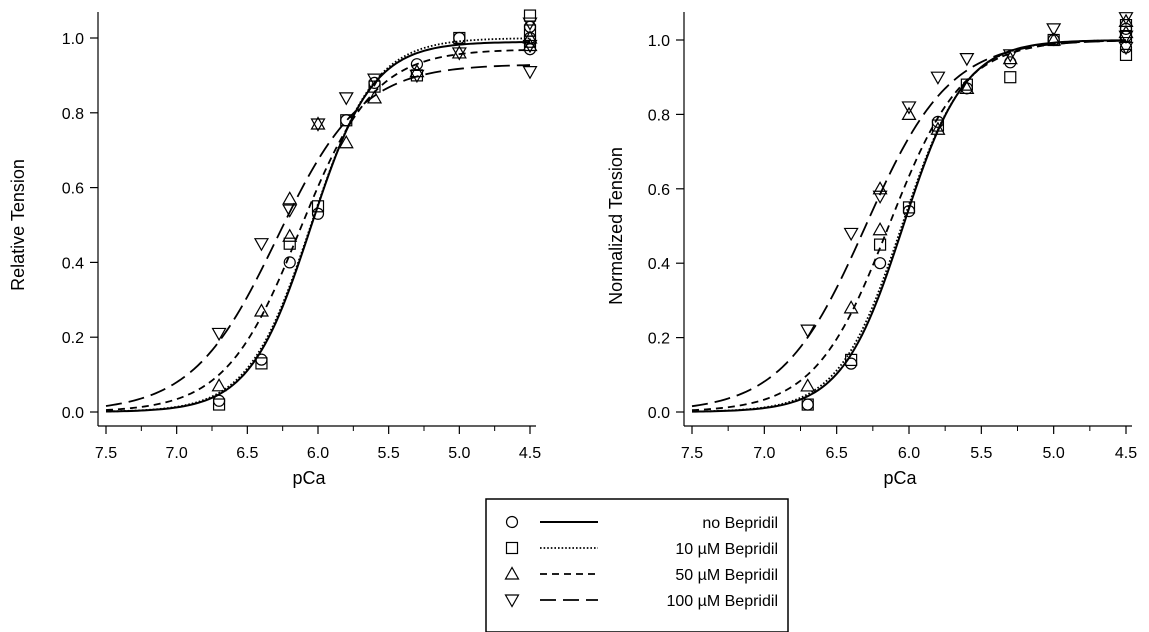 Image resolution: width=1149 pixels, height=632 pixels. What do you see at coordinates (726, 549) in the screenshot?
I see `legend-label: 10 µM Bepridil` at bounding box center [726, 549].